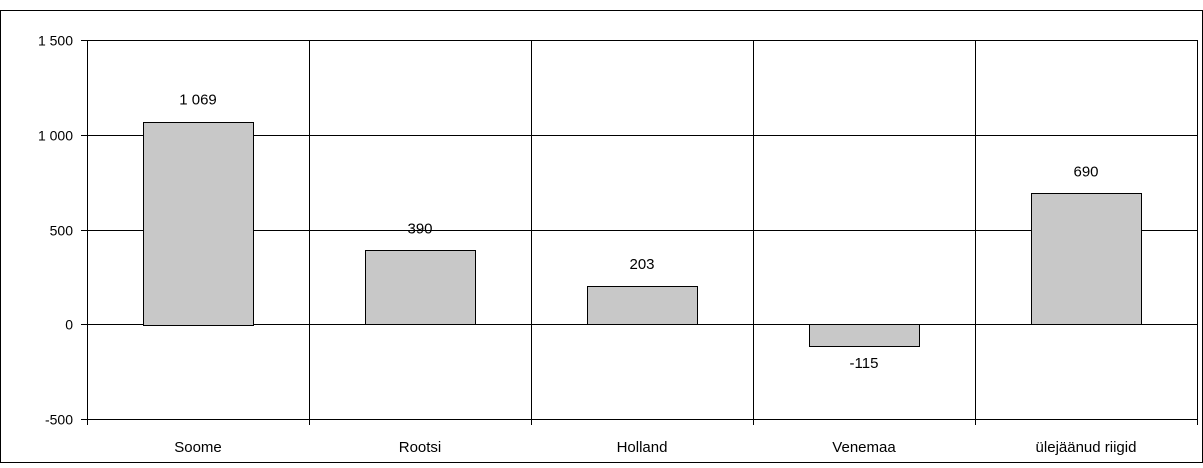 The height and width of the screenshot is (468, 1203). I want to click on data-label: 1 069, so click(198, 100).